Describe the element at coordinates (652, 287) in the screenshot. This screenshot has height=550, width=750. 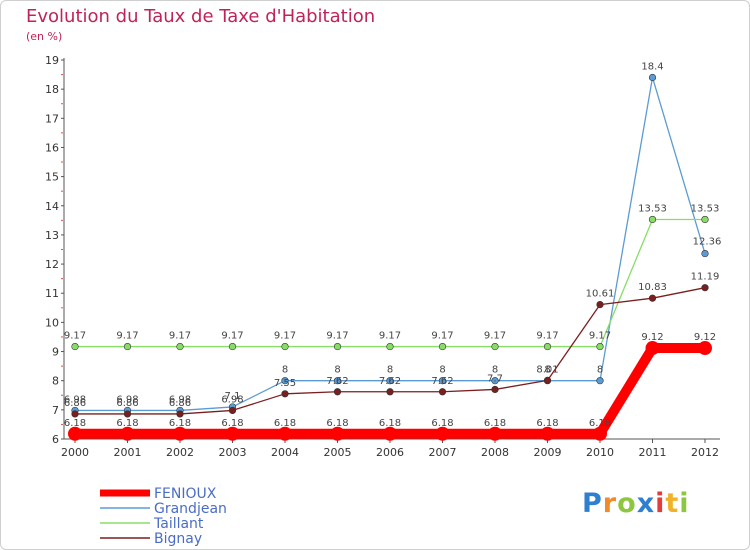
I see `data-label-bignay: 10.83` at that location.